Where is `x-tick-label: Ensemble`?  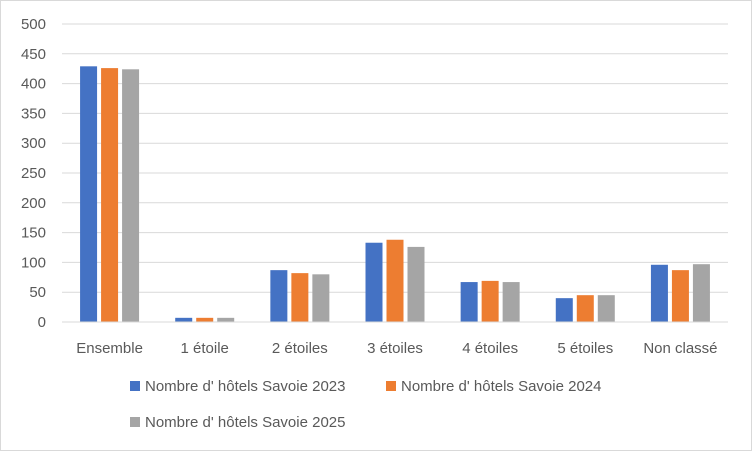 x-tick-label: Ensemble is located at coordinates (109, 348).